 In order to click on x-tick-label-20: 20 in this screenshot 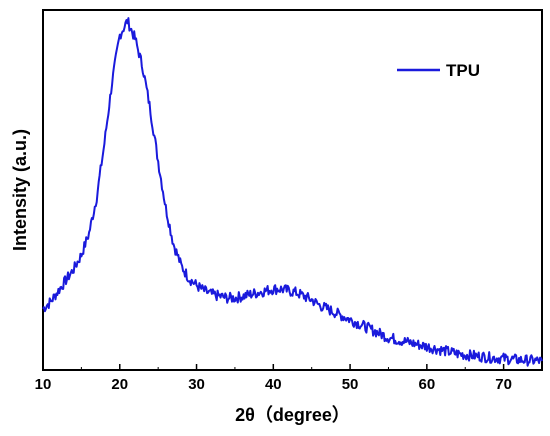, I will do `click(119, 384)`.